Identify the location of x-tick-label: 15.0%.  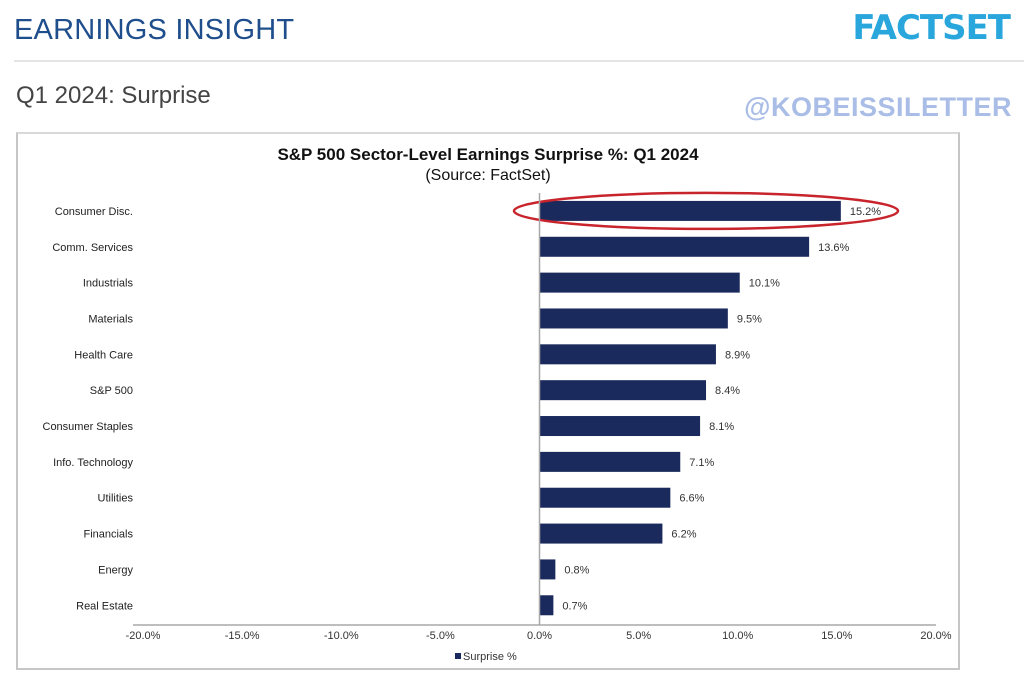
(836, 636).